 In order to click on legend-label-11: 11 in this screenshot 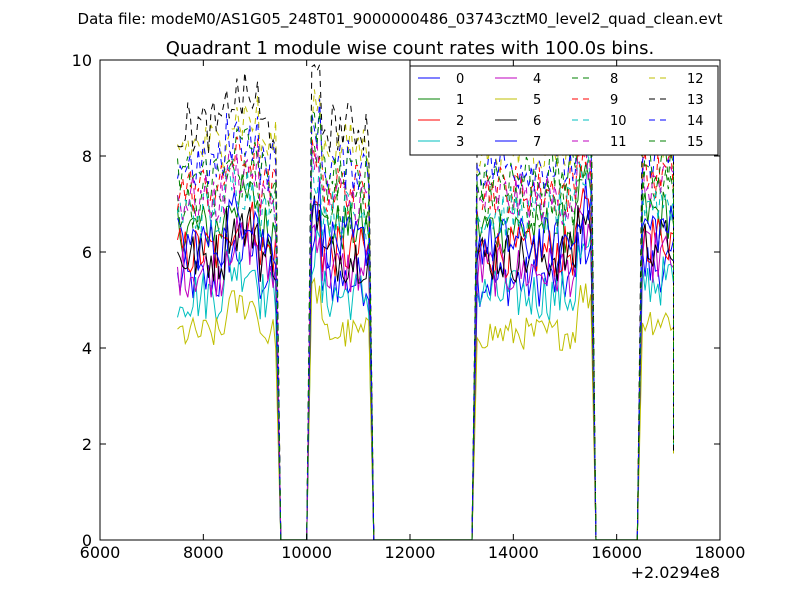, I will do `click(618, 142)`.